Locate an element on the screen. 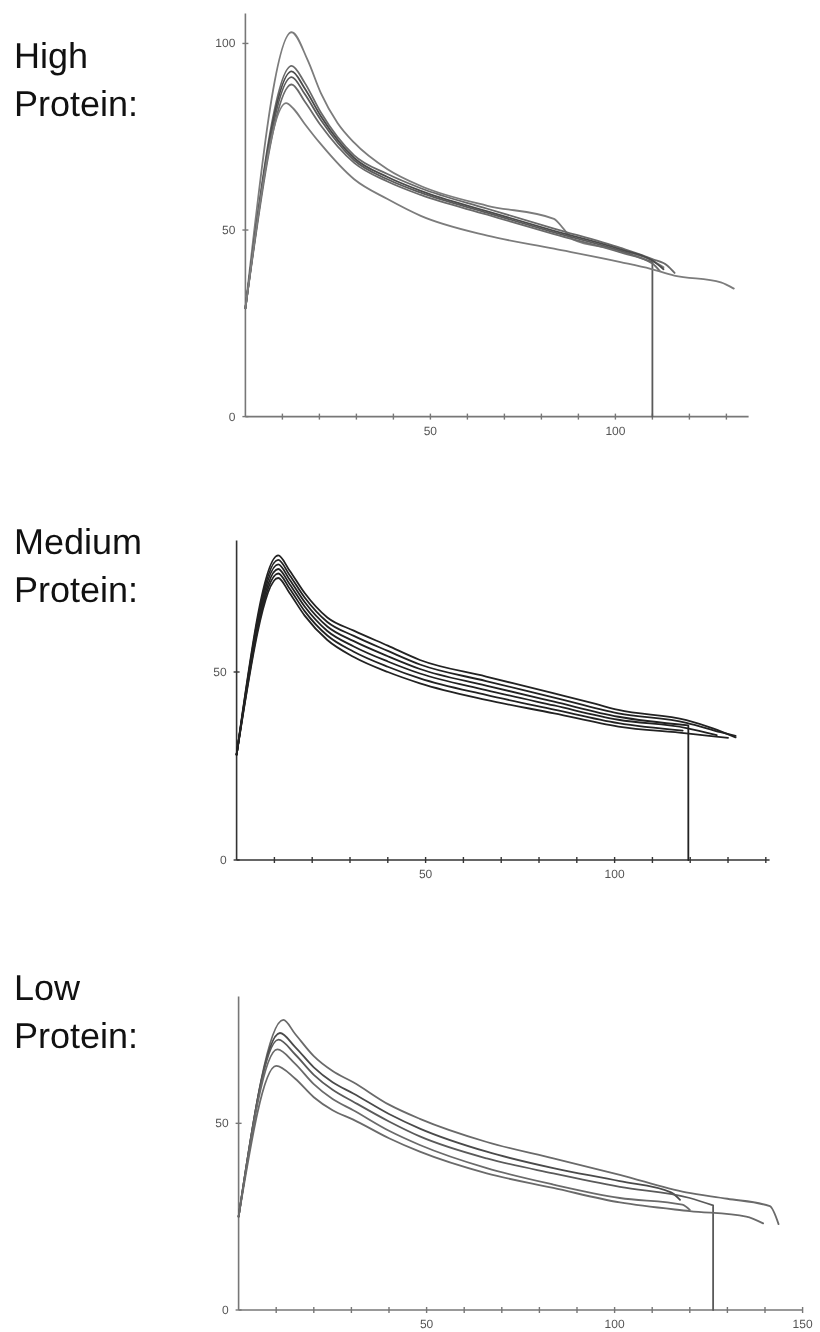  text: High Protein is located at coordinates (76, 80).